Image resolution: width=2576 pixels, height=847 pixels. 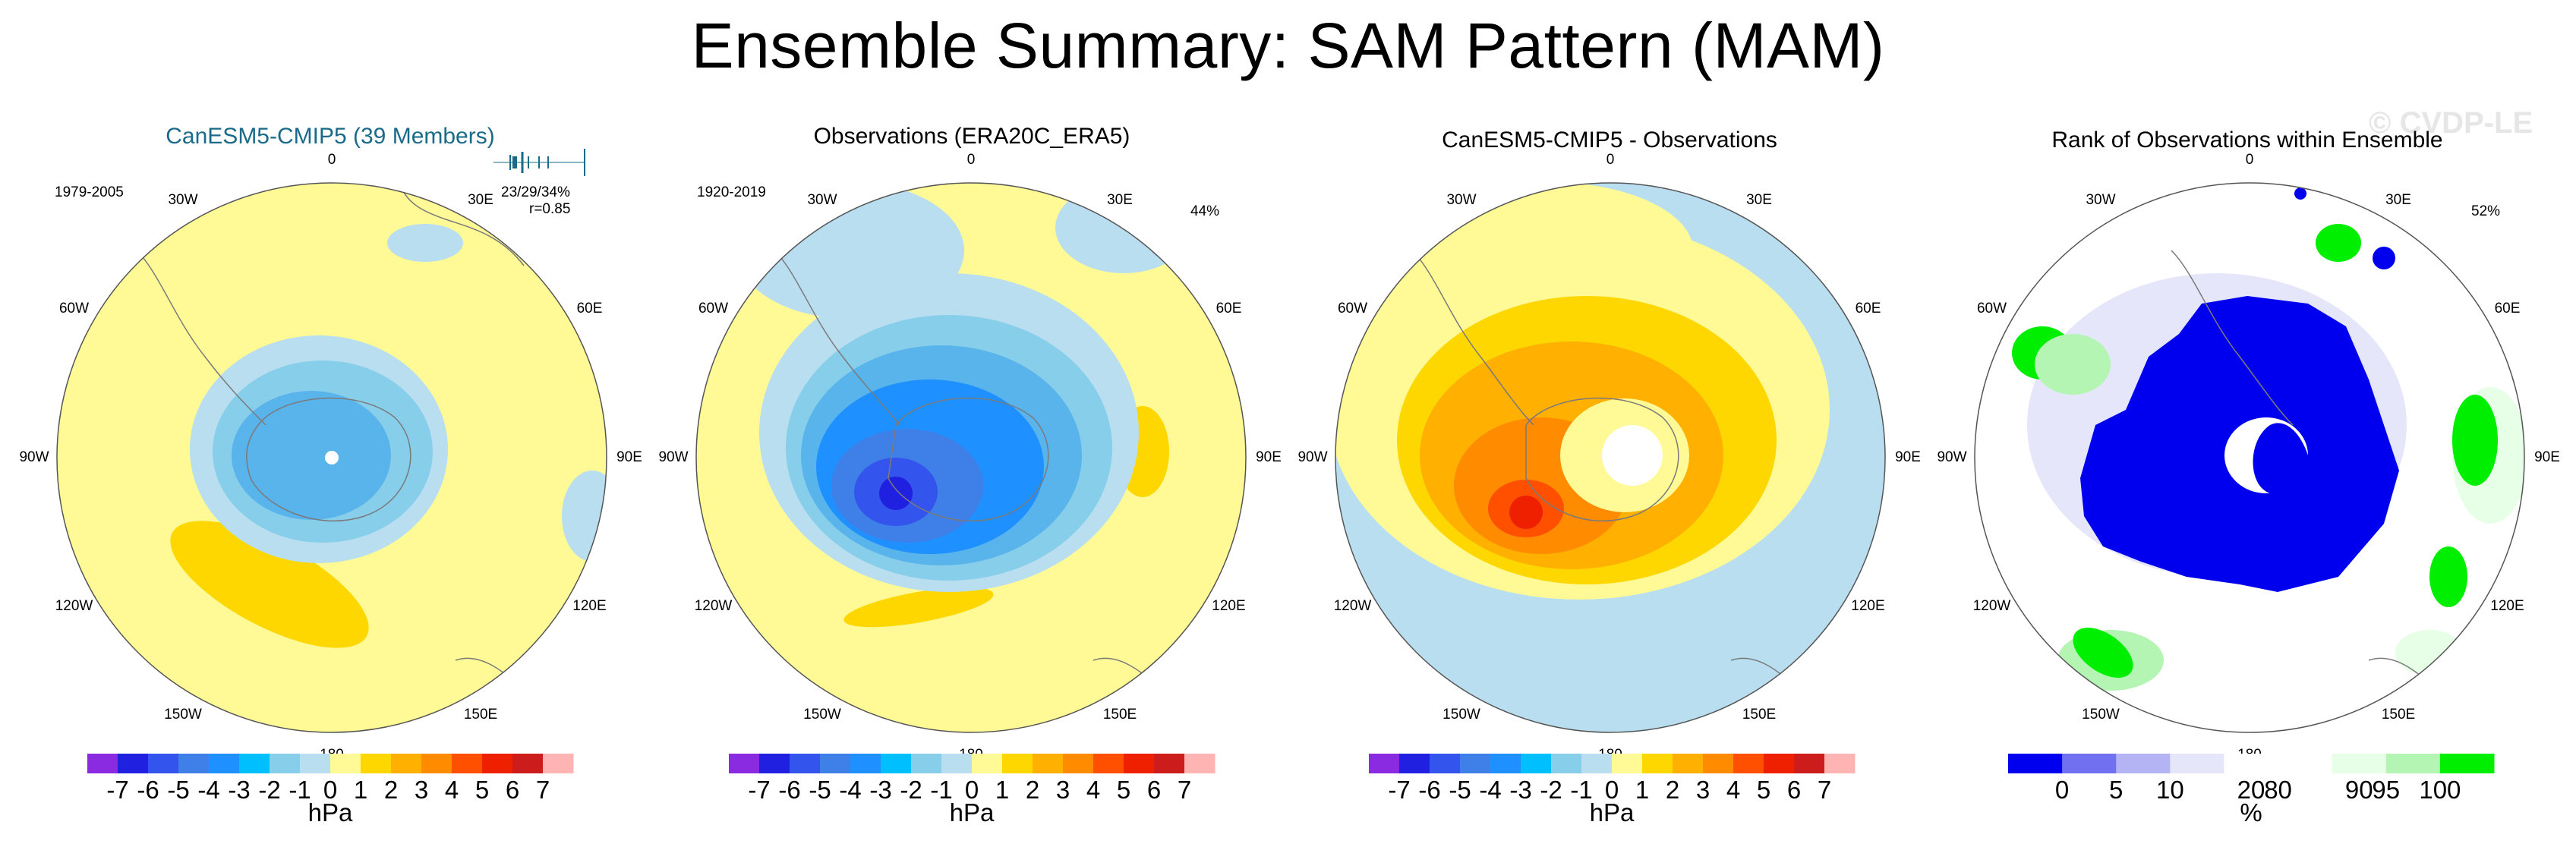 I want to click on colorbar-tick-label: 4, so click(x=1733, y=790).